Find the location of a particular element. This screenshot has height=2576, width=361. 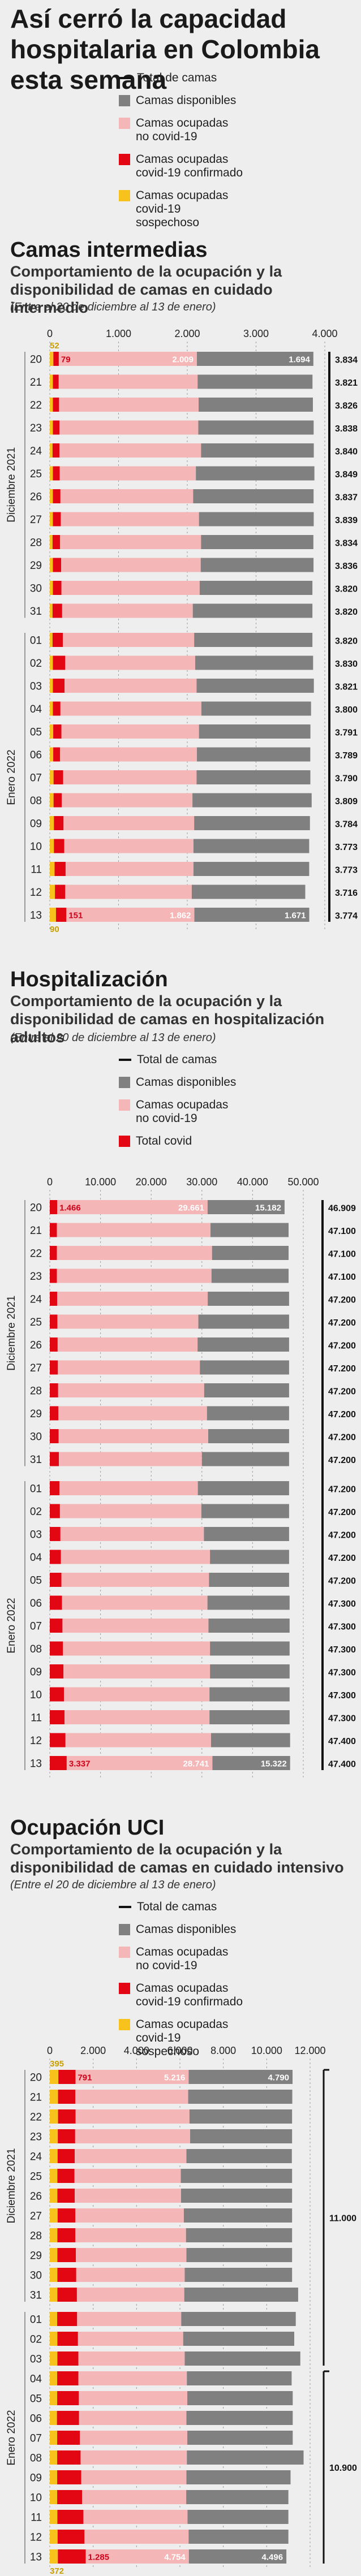

legend-item-suspected: Camas ocupadas covid-19 sospechoso is located at coordinates (173, 2039).